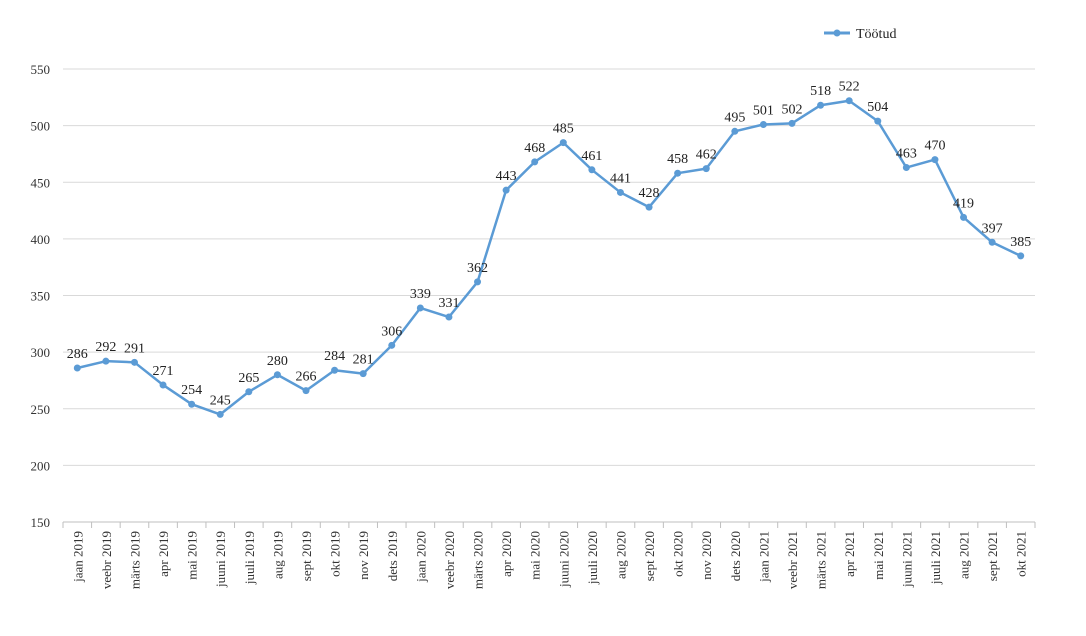 This screenshot has width=1086, height=636. I want to click on data-label: 419, so click(963, 203).